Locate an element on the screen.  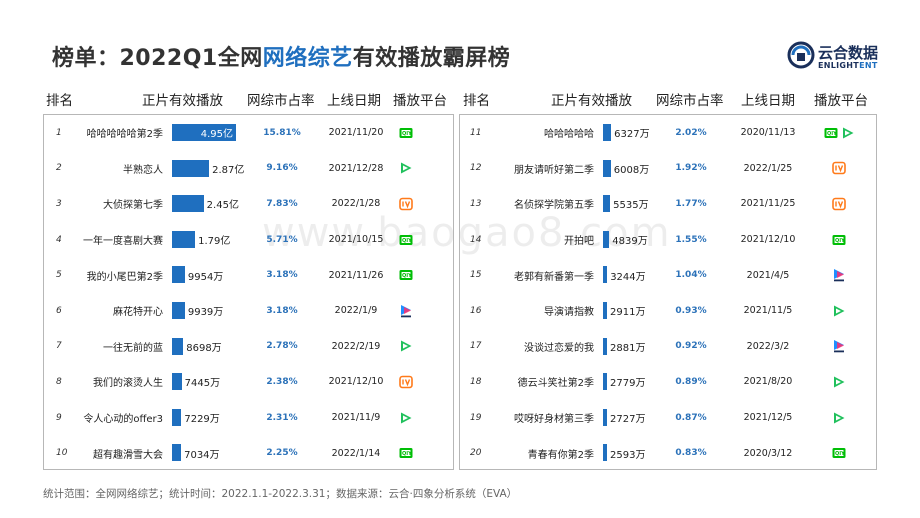
table-row: 18 德云斗笑社第2季 2779万 0.89% 2021/8/20 is located at coordinates (668, 382).